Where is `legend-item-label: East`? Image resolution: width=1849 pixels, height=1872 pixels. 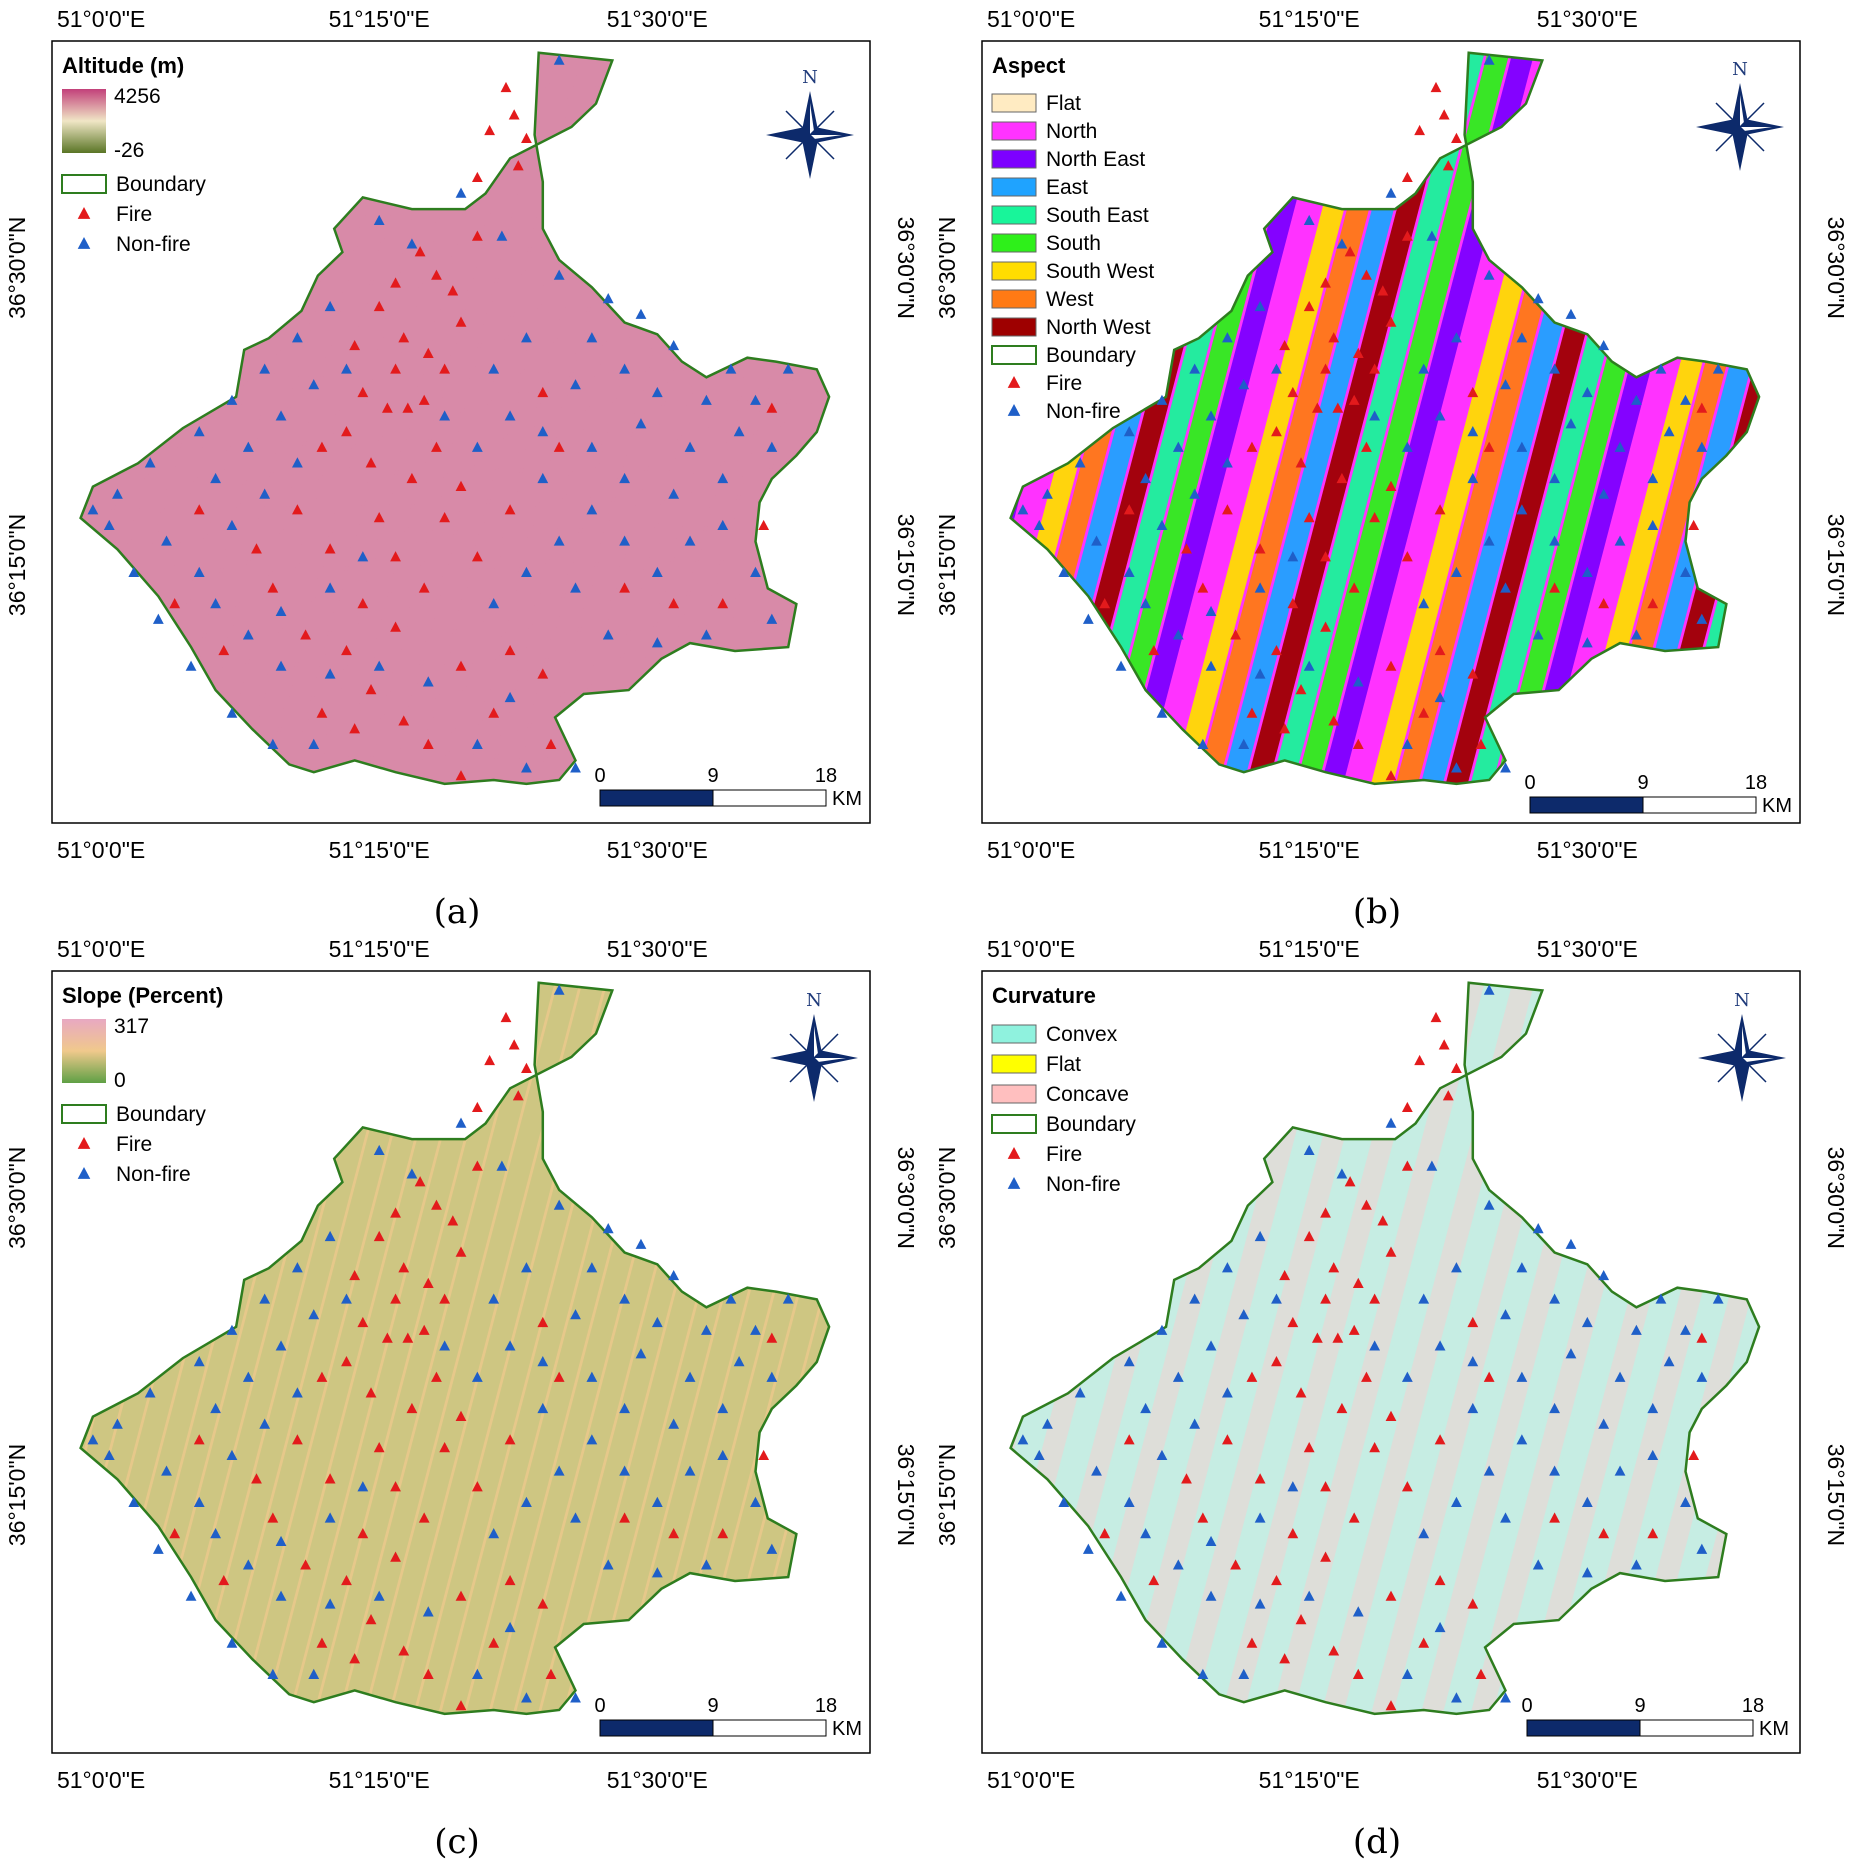
legend-item-label: East is located at coordinates (1067, 187).